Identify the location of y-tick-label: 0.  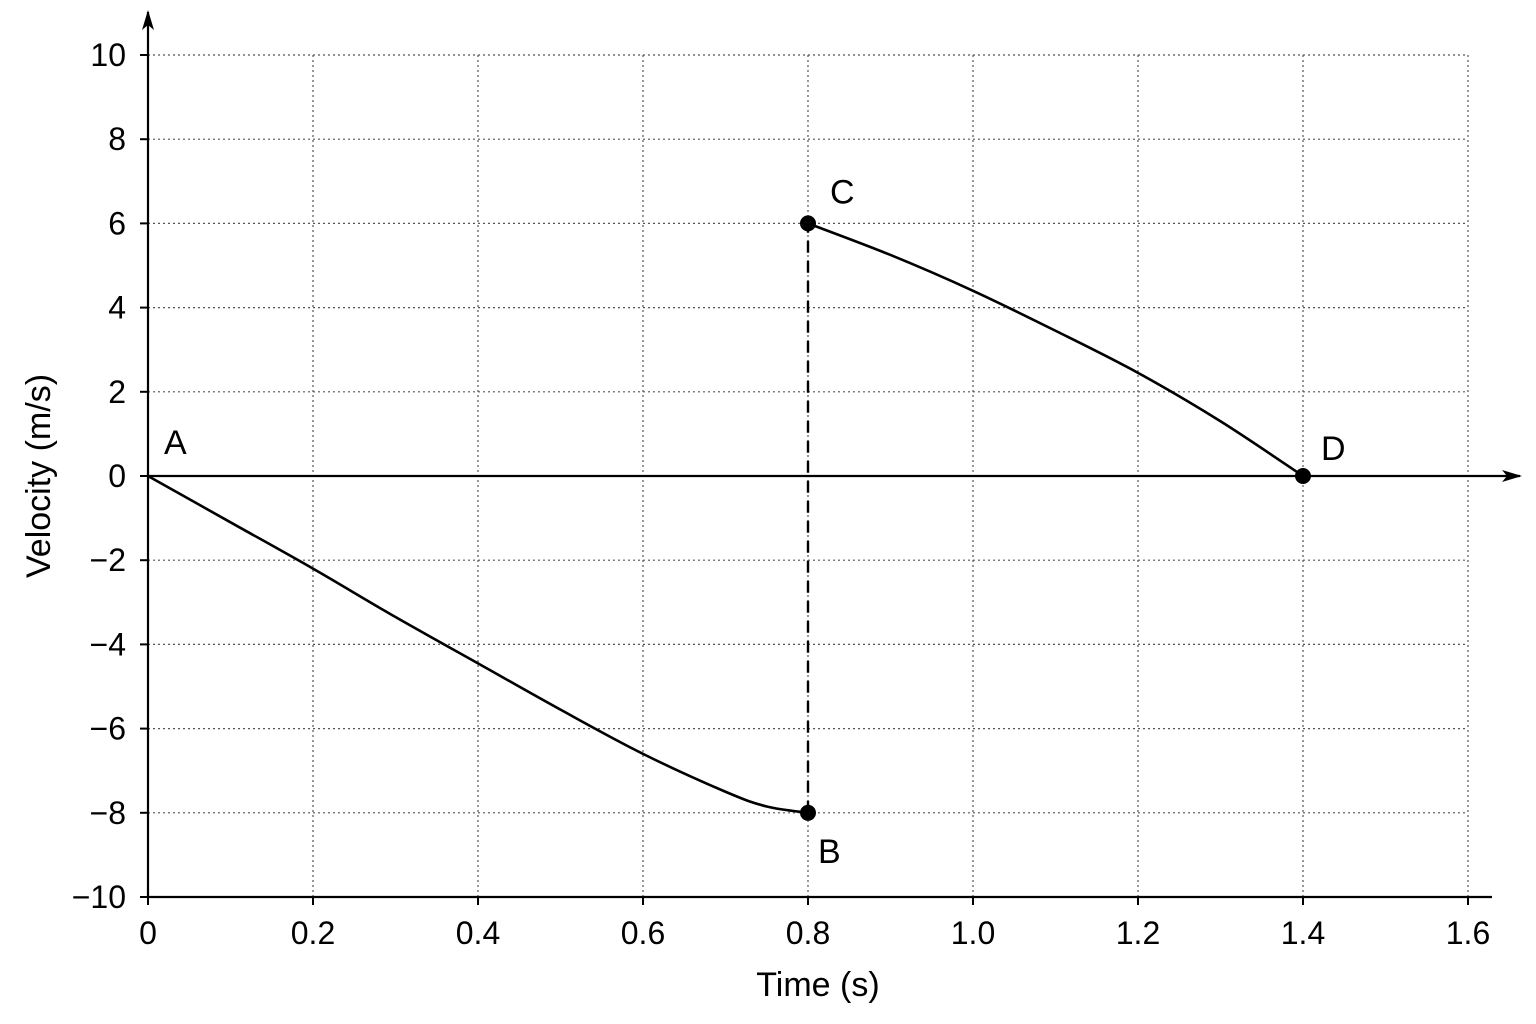
(117, 476).